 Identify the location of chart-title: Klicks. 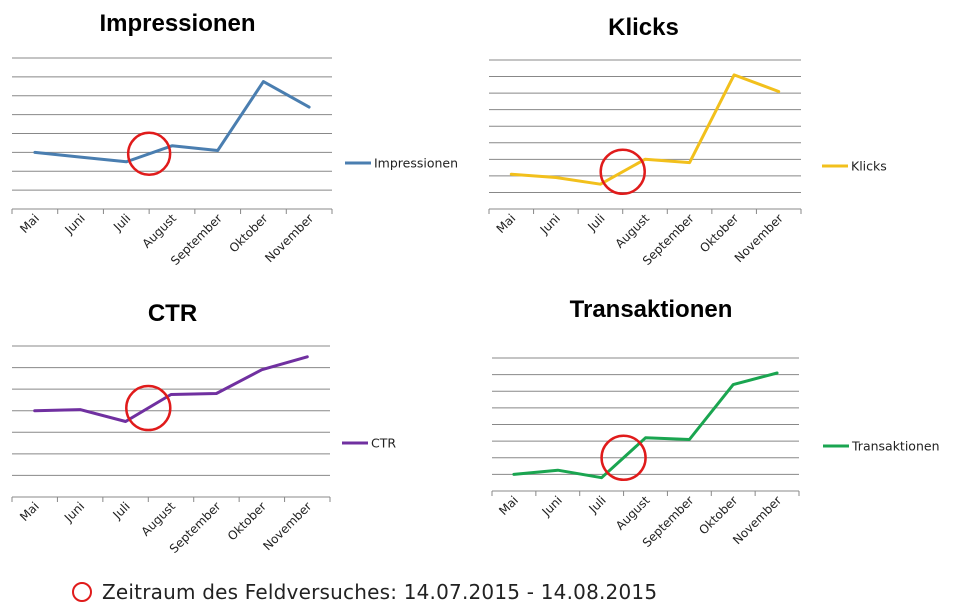
(643, 27).